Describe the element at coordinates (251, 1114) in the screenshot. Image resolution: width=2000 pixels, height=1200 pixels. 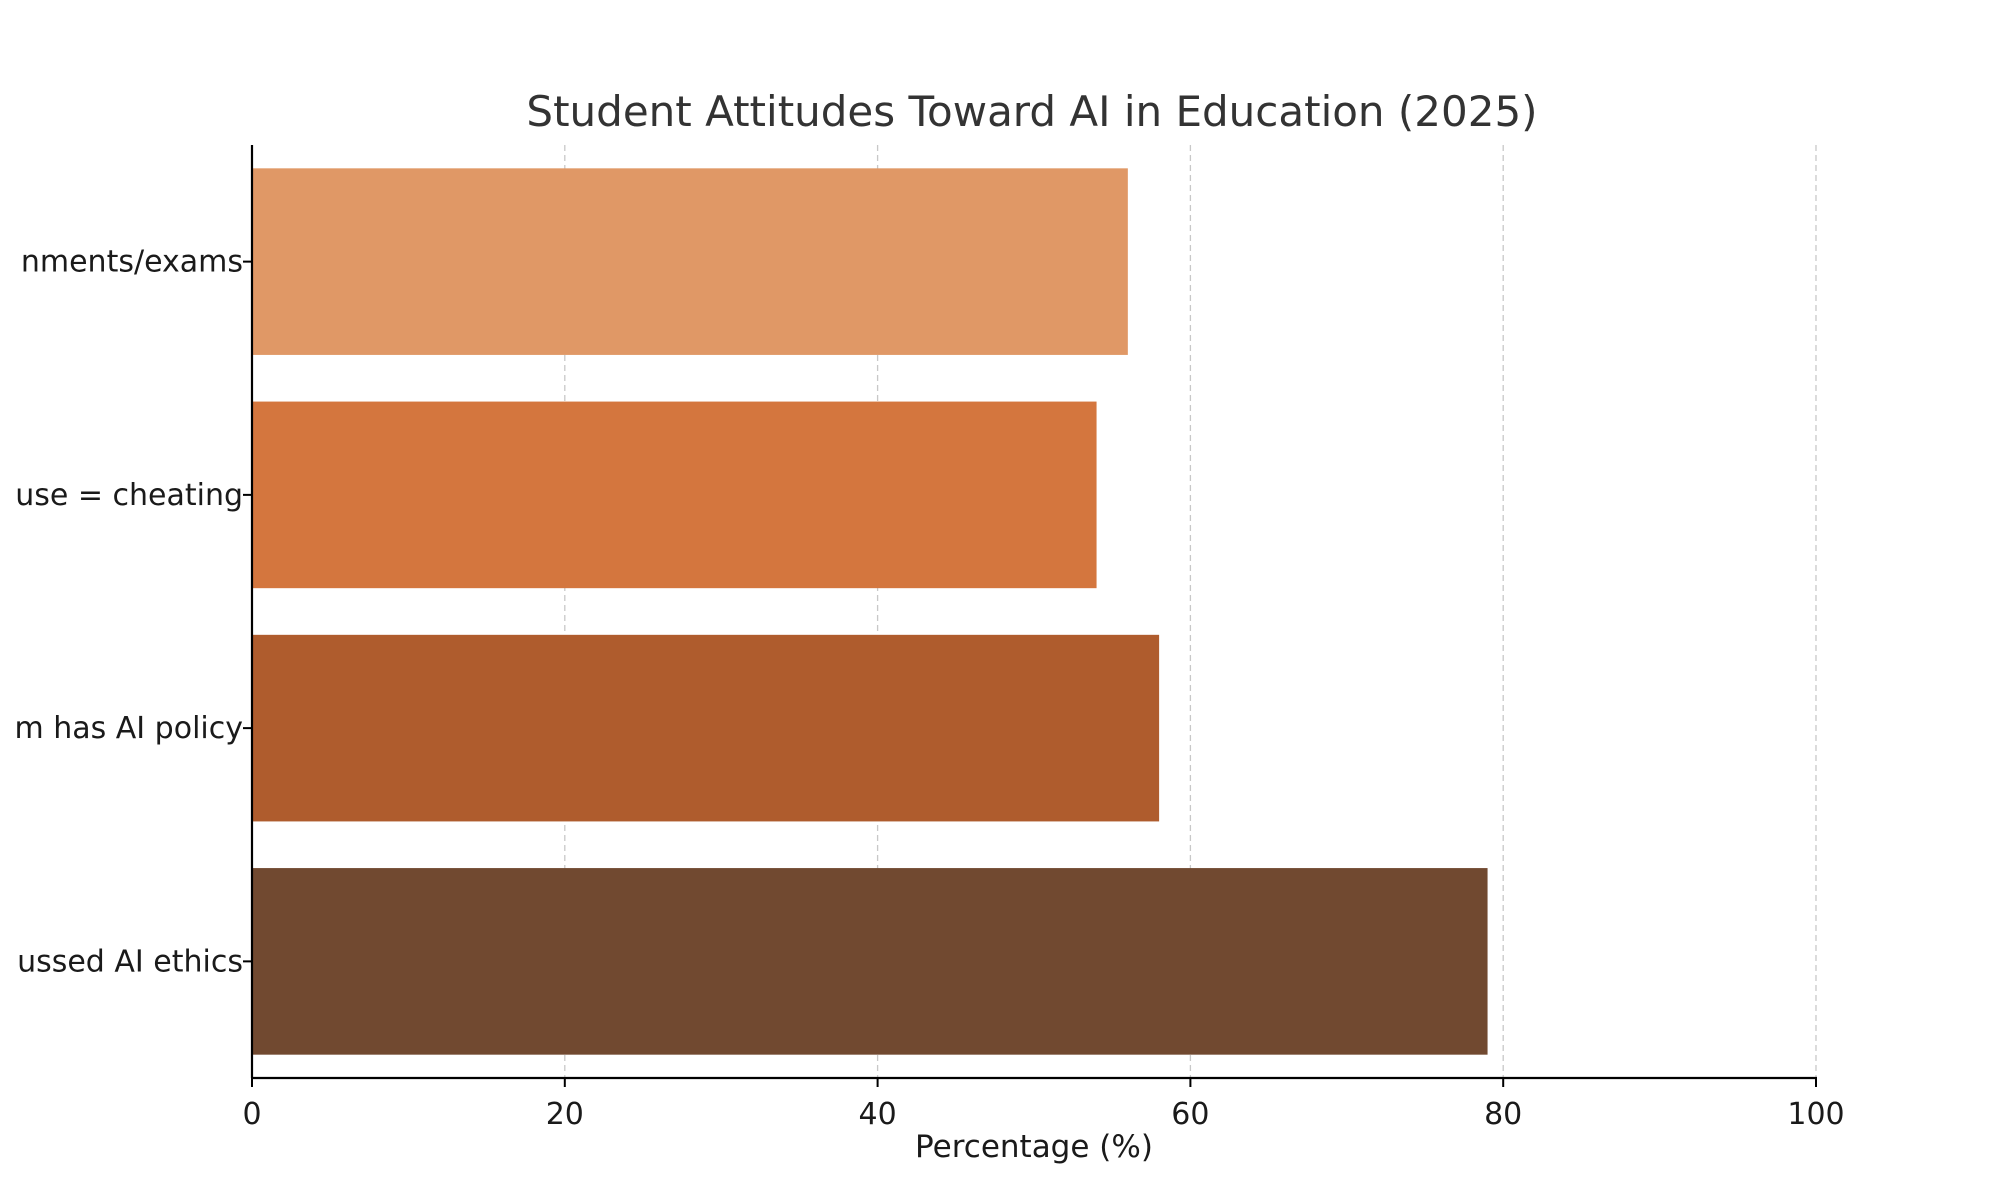
I see `x-tick-label: 0` at that location.